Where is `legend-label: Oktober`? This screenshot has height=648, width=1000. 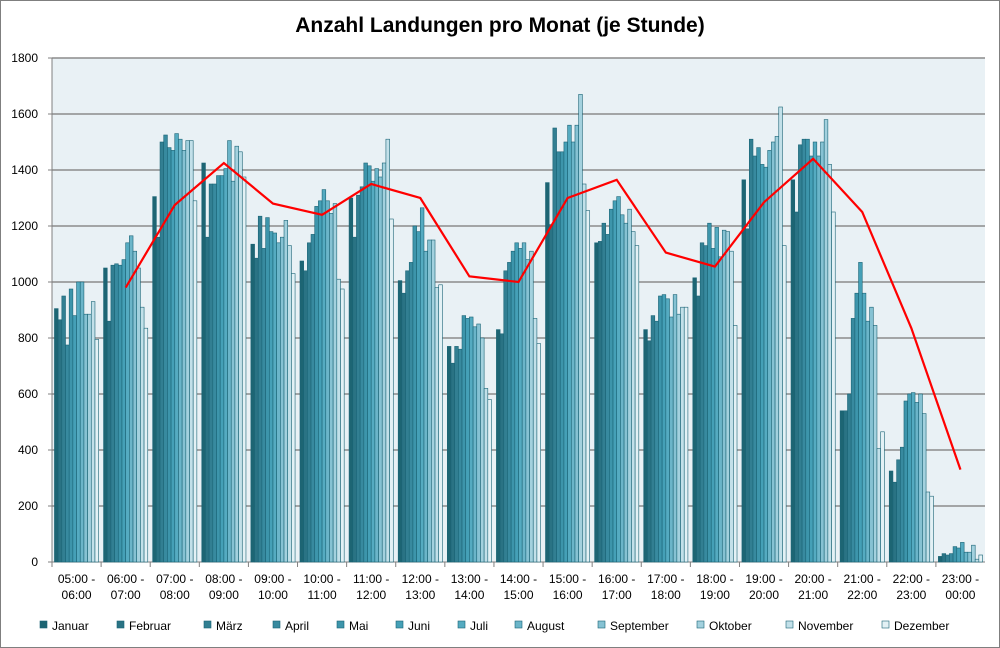 legend-label: Oktober is located at coordinates (730, 626).